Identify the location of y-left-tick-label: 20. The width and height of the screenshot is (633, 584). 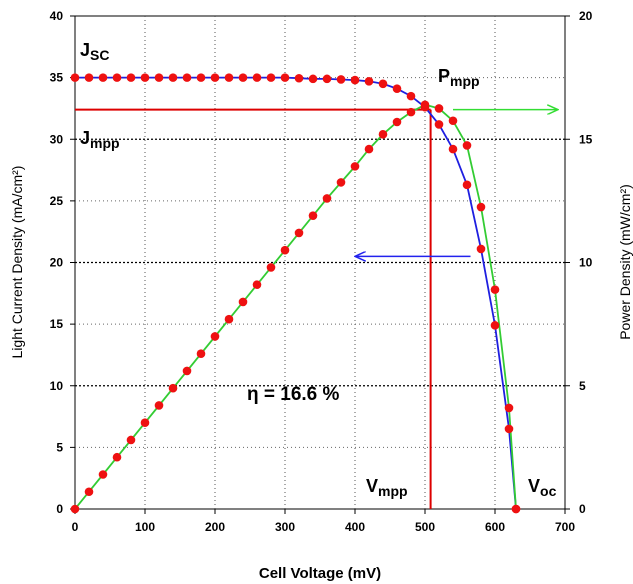
(57, 263).